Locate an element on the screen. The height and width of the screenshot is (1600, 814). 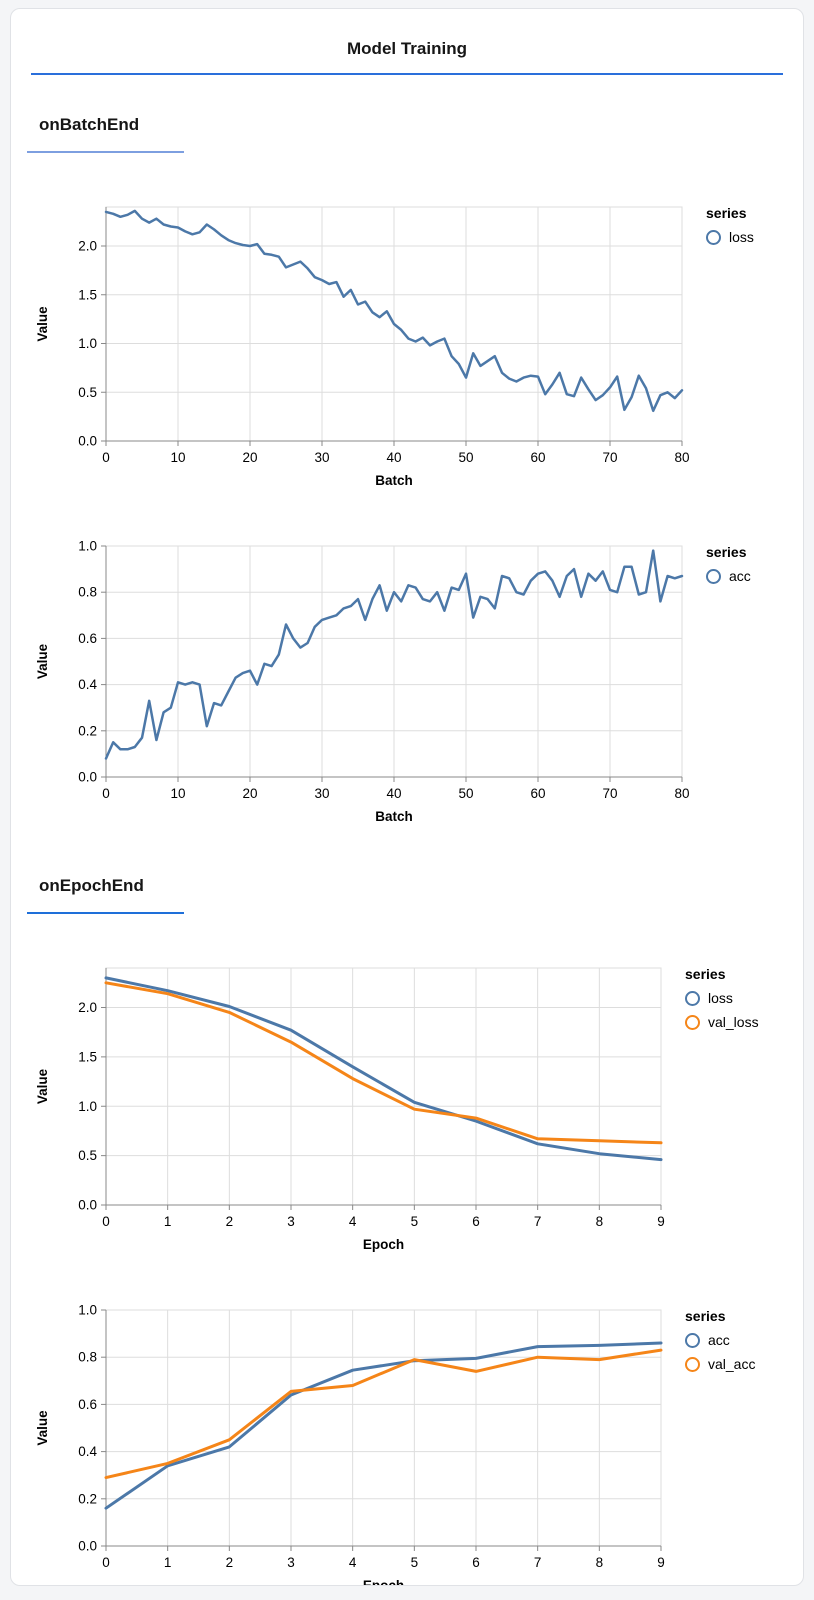
y-tick-label: 2.0 is located at coordinates (87, 246).